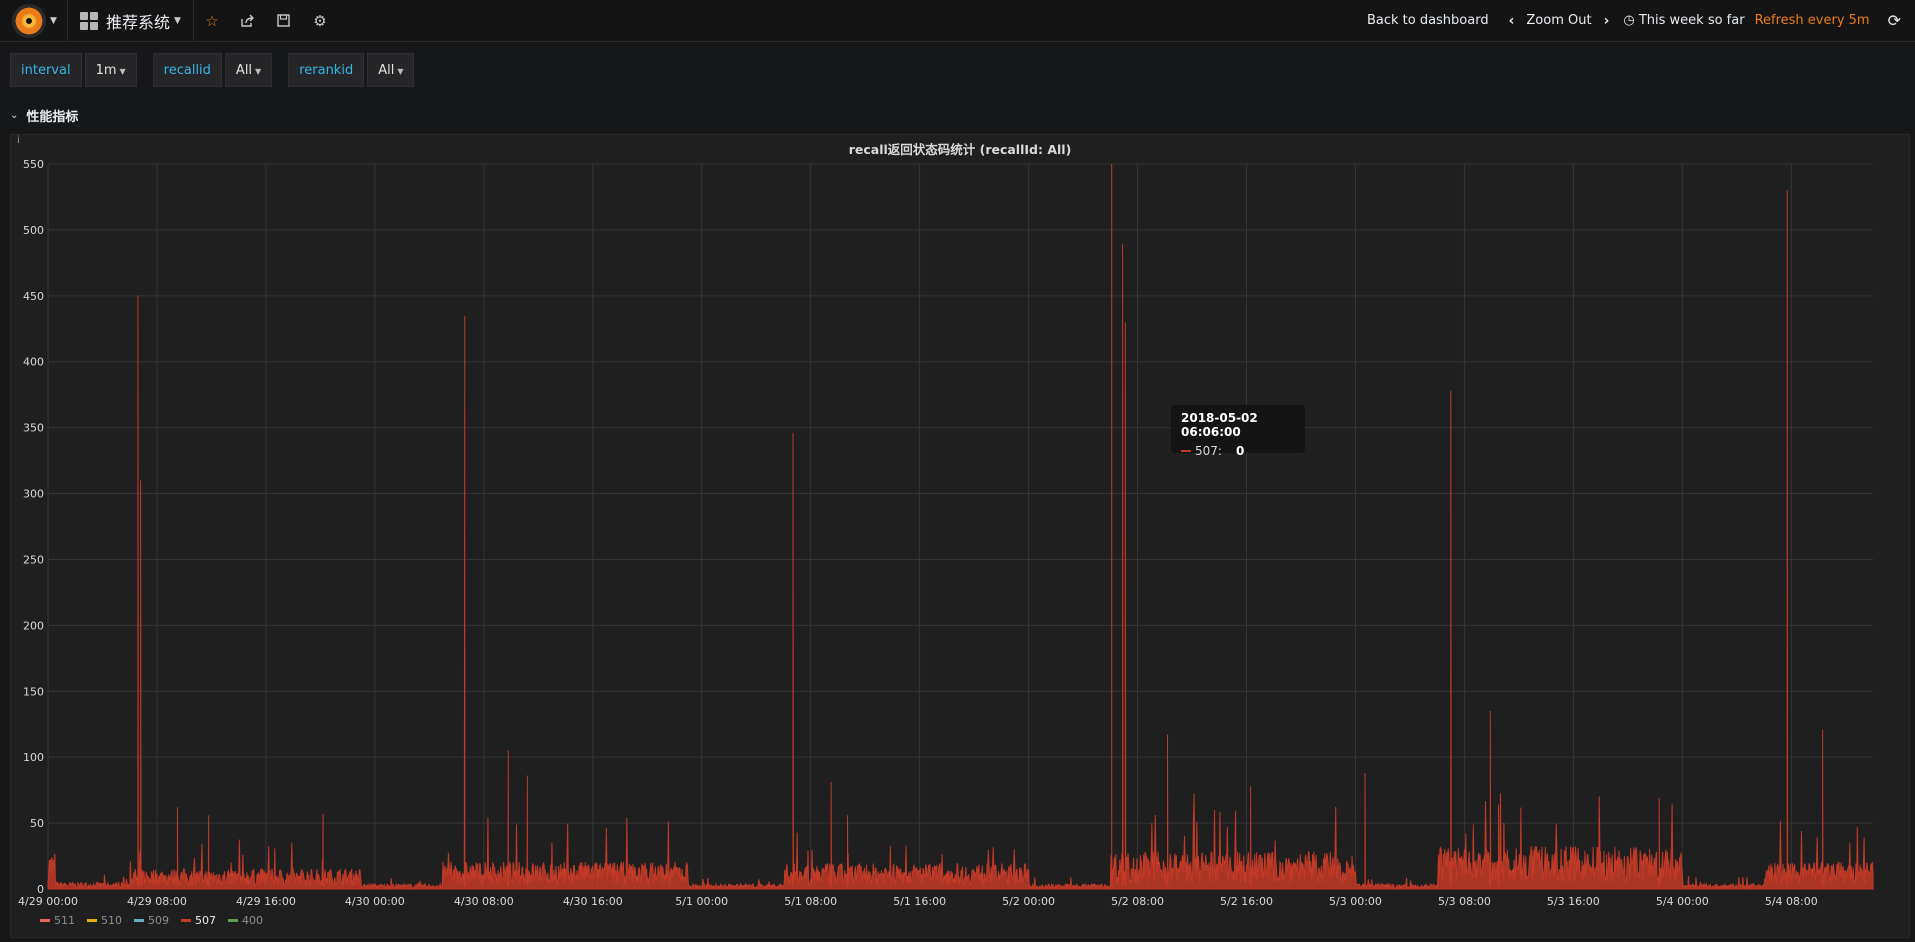  Describe the element at coordinates (33, 691) in the screenshot. I see `y-tick-label: 150` at that location.